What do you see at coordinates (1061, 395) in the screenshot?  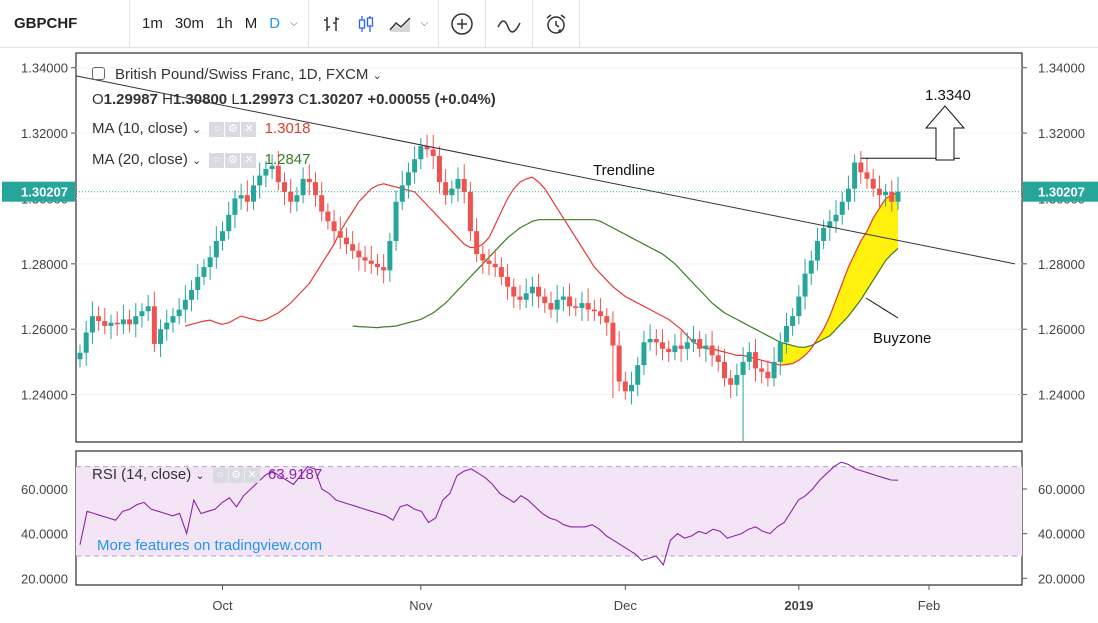 I see `price-tick-label-right: 1.24000` at bounding box center [1061, 395].